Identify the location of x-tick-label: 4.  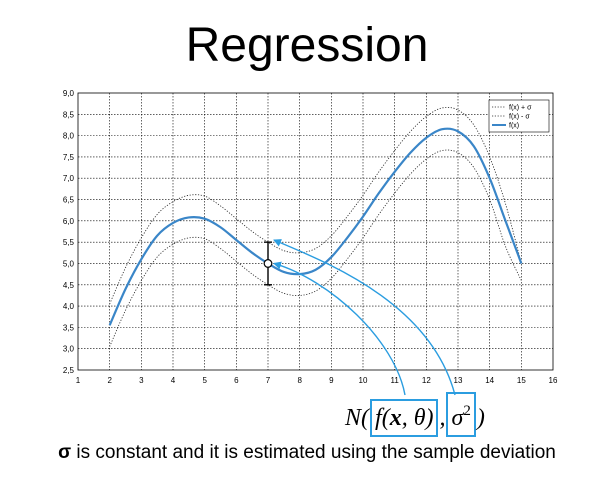
(173, 380).